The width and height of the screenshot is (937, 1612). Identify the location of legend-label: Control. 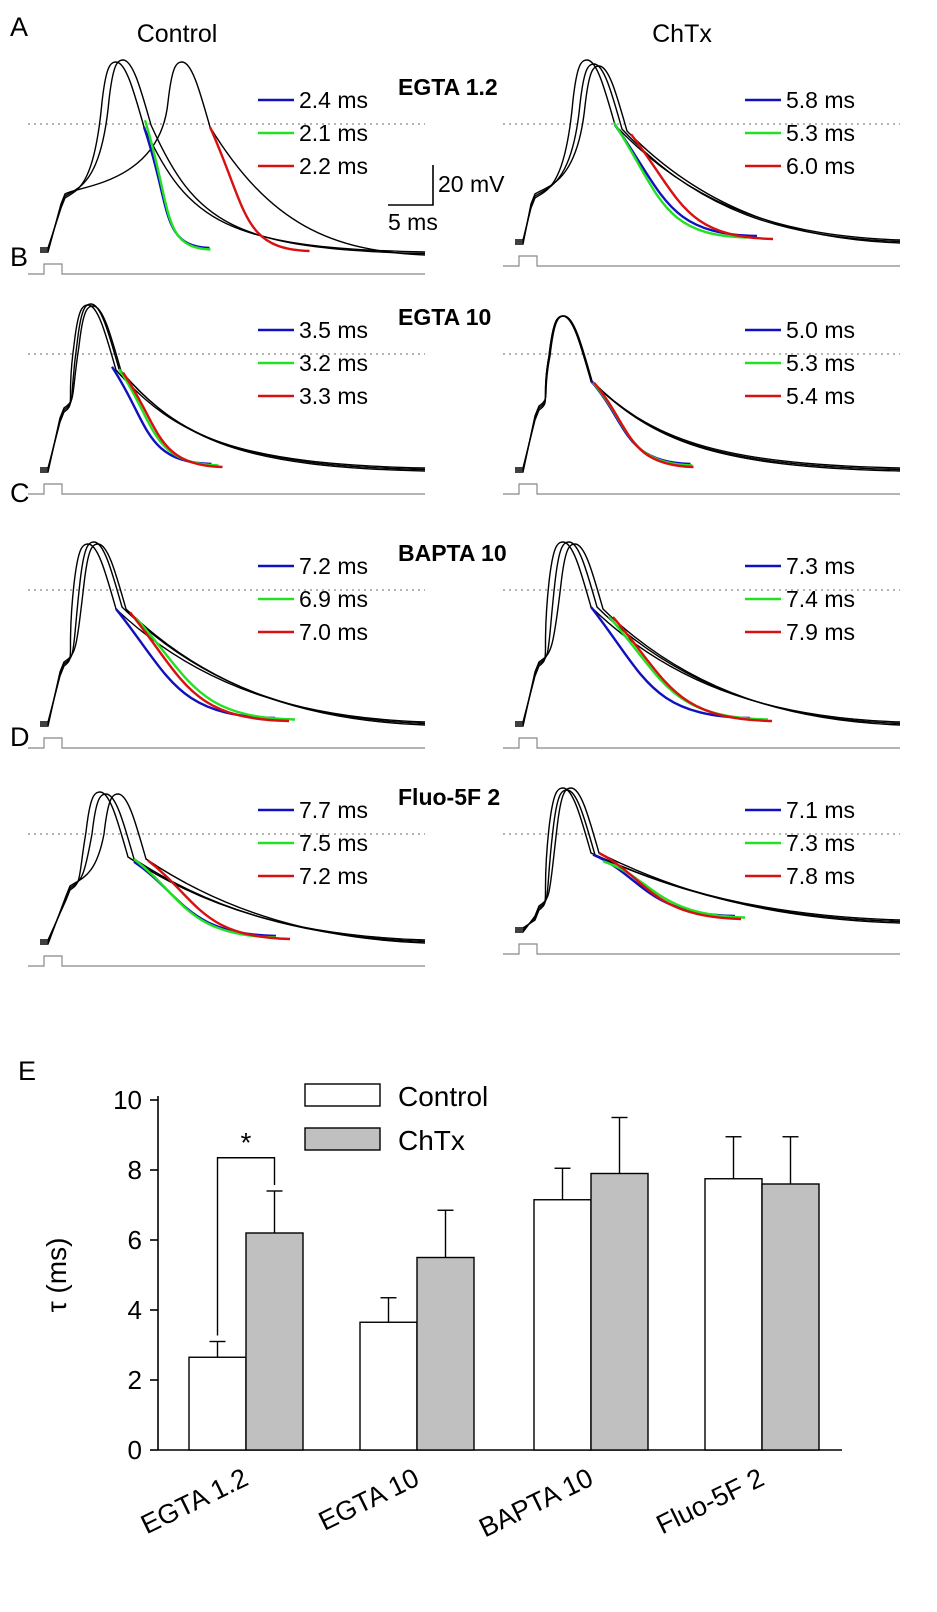
(443, 1096).